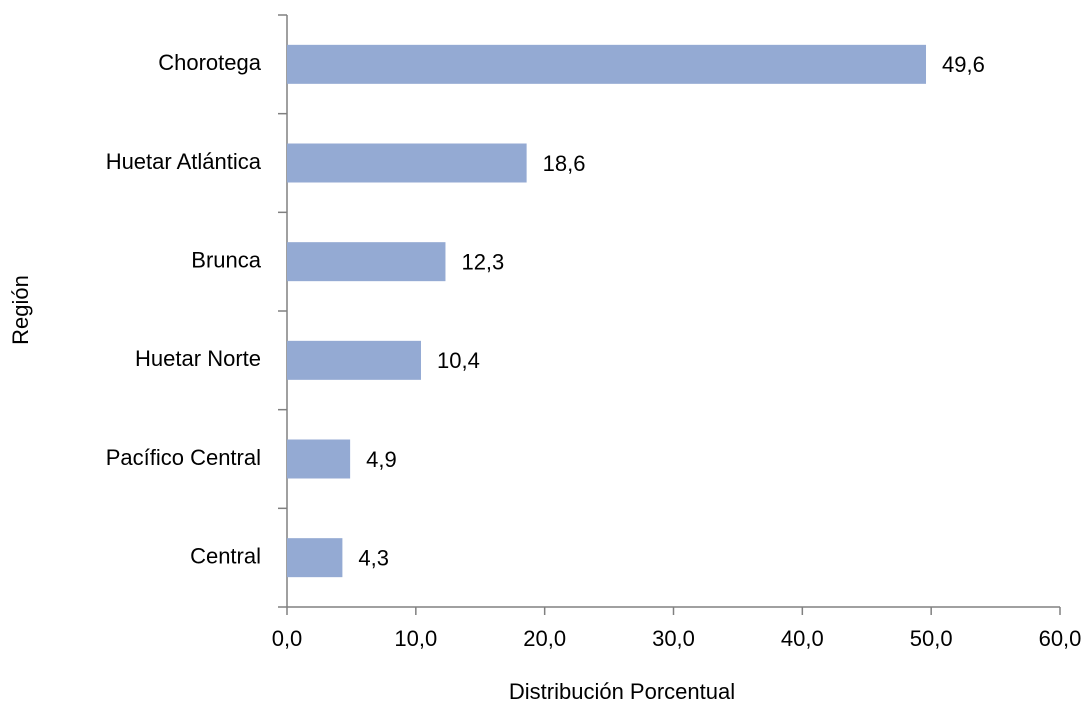 The width and height of the screenshot is (1091, 706). I want to click on x-tick-label: 60,0, so click(1060, 638).